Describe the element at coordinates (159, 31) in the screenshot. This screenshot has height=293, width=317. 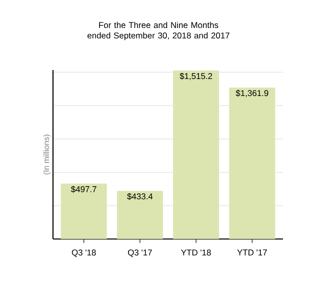
I see `chart-title: For the Three and Nine Months ended September 30, 2018 and 2017` at that location.